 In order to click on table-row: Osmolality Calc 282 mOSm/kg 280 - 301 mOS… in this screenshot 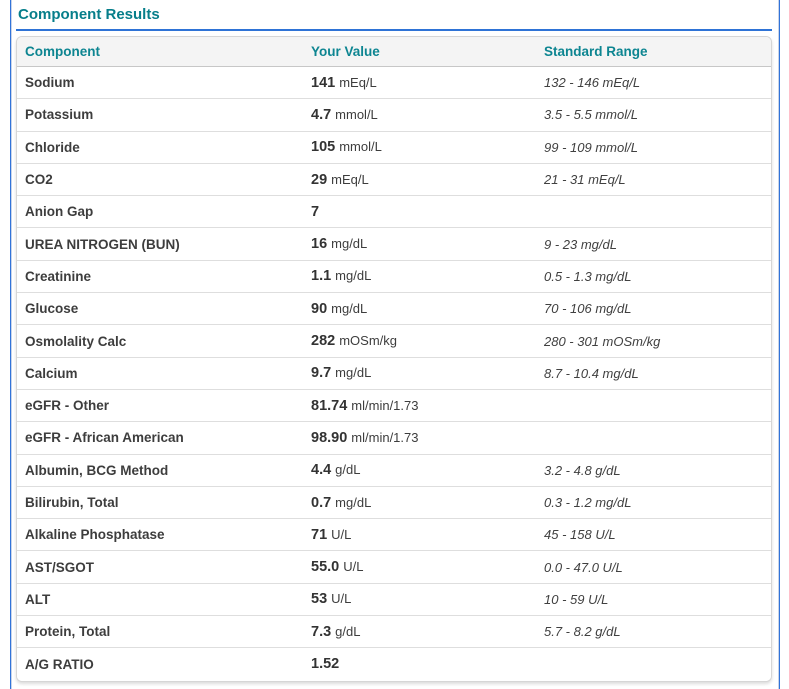, I will do `click(394, 341)`.